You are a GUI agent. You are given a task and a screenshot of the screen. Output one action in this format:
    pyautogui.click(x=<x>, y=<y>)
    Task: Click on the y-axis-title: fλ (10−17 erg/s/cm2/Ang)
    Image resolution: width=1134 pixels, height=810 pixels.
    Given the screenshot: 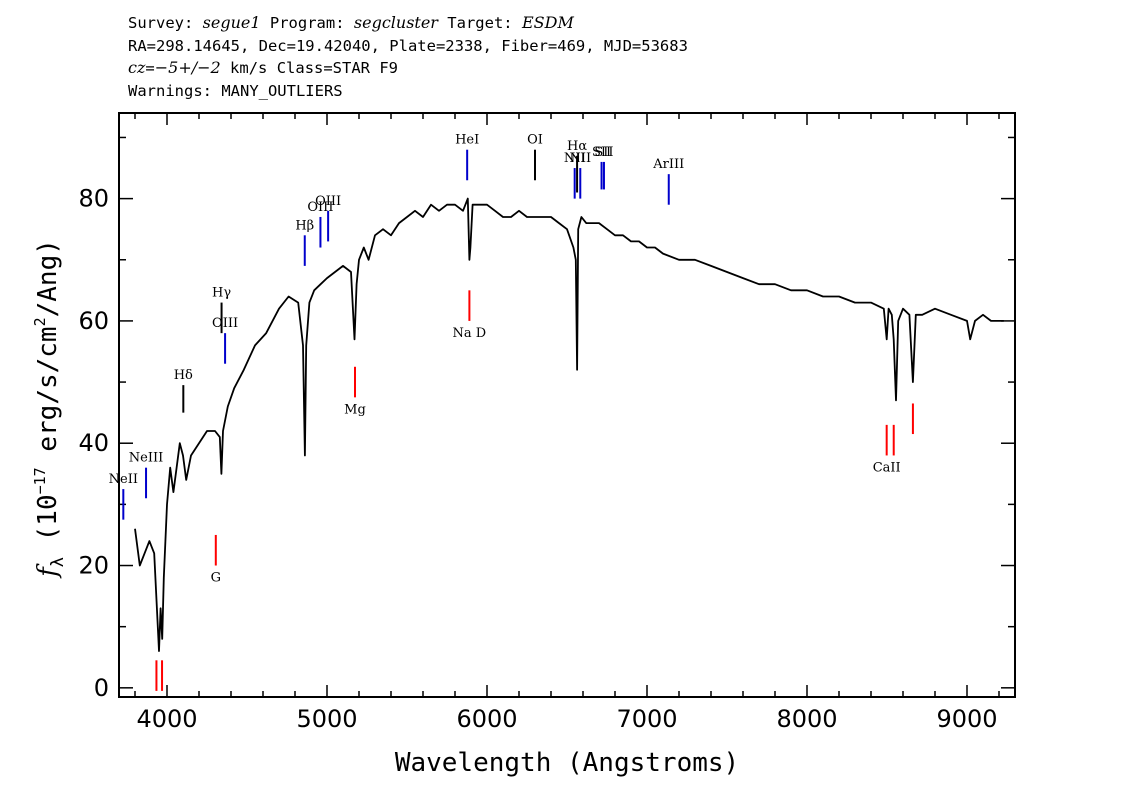 What is the action you would take?
    pyautogui.click(x=49, y=409)
    